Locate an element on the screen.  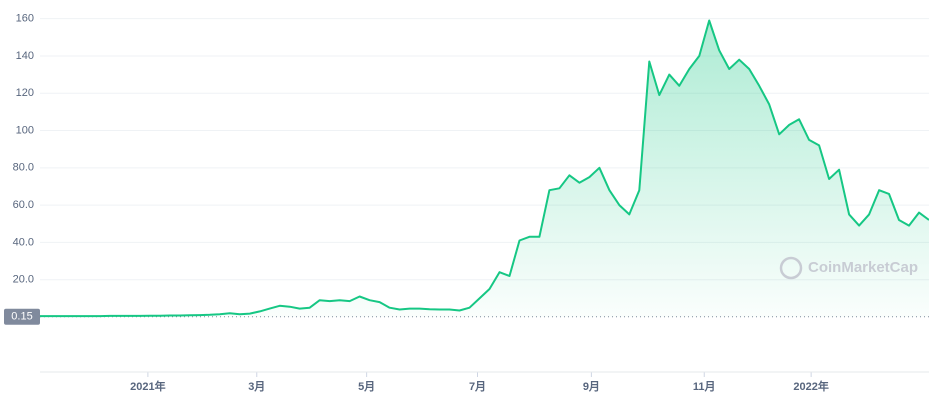
start-price-label: 0.15 is located at coordinates (21, 317).